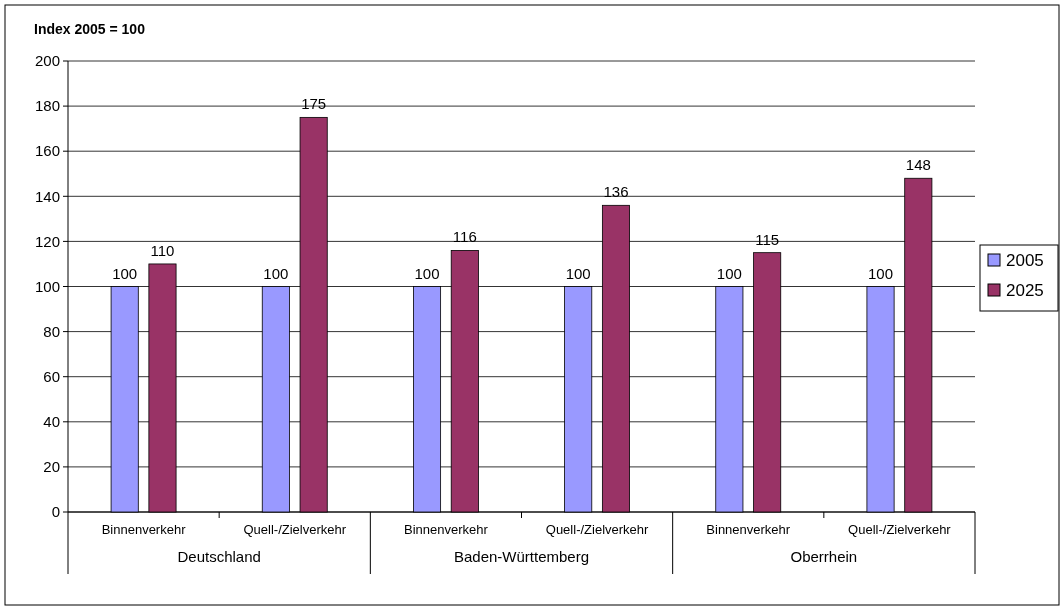 This screenshot has height=610, width=1064. What do you see at coordinates (521, 556) in the screenshot?
I see `text: Baden-Württemberg` at bounding box center [521, 556].